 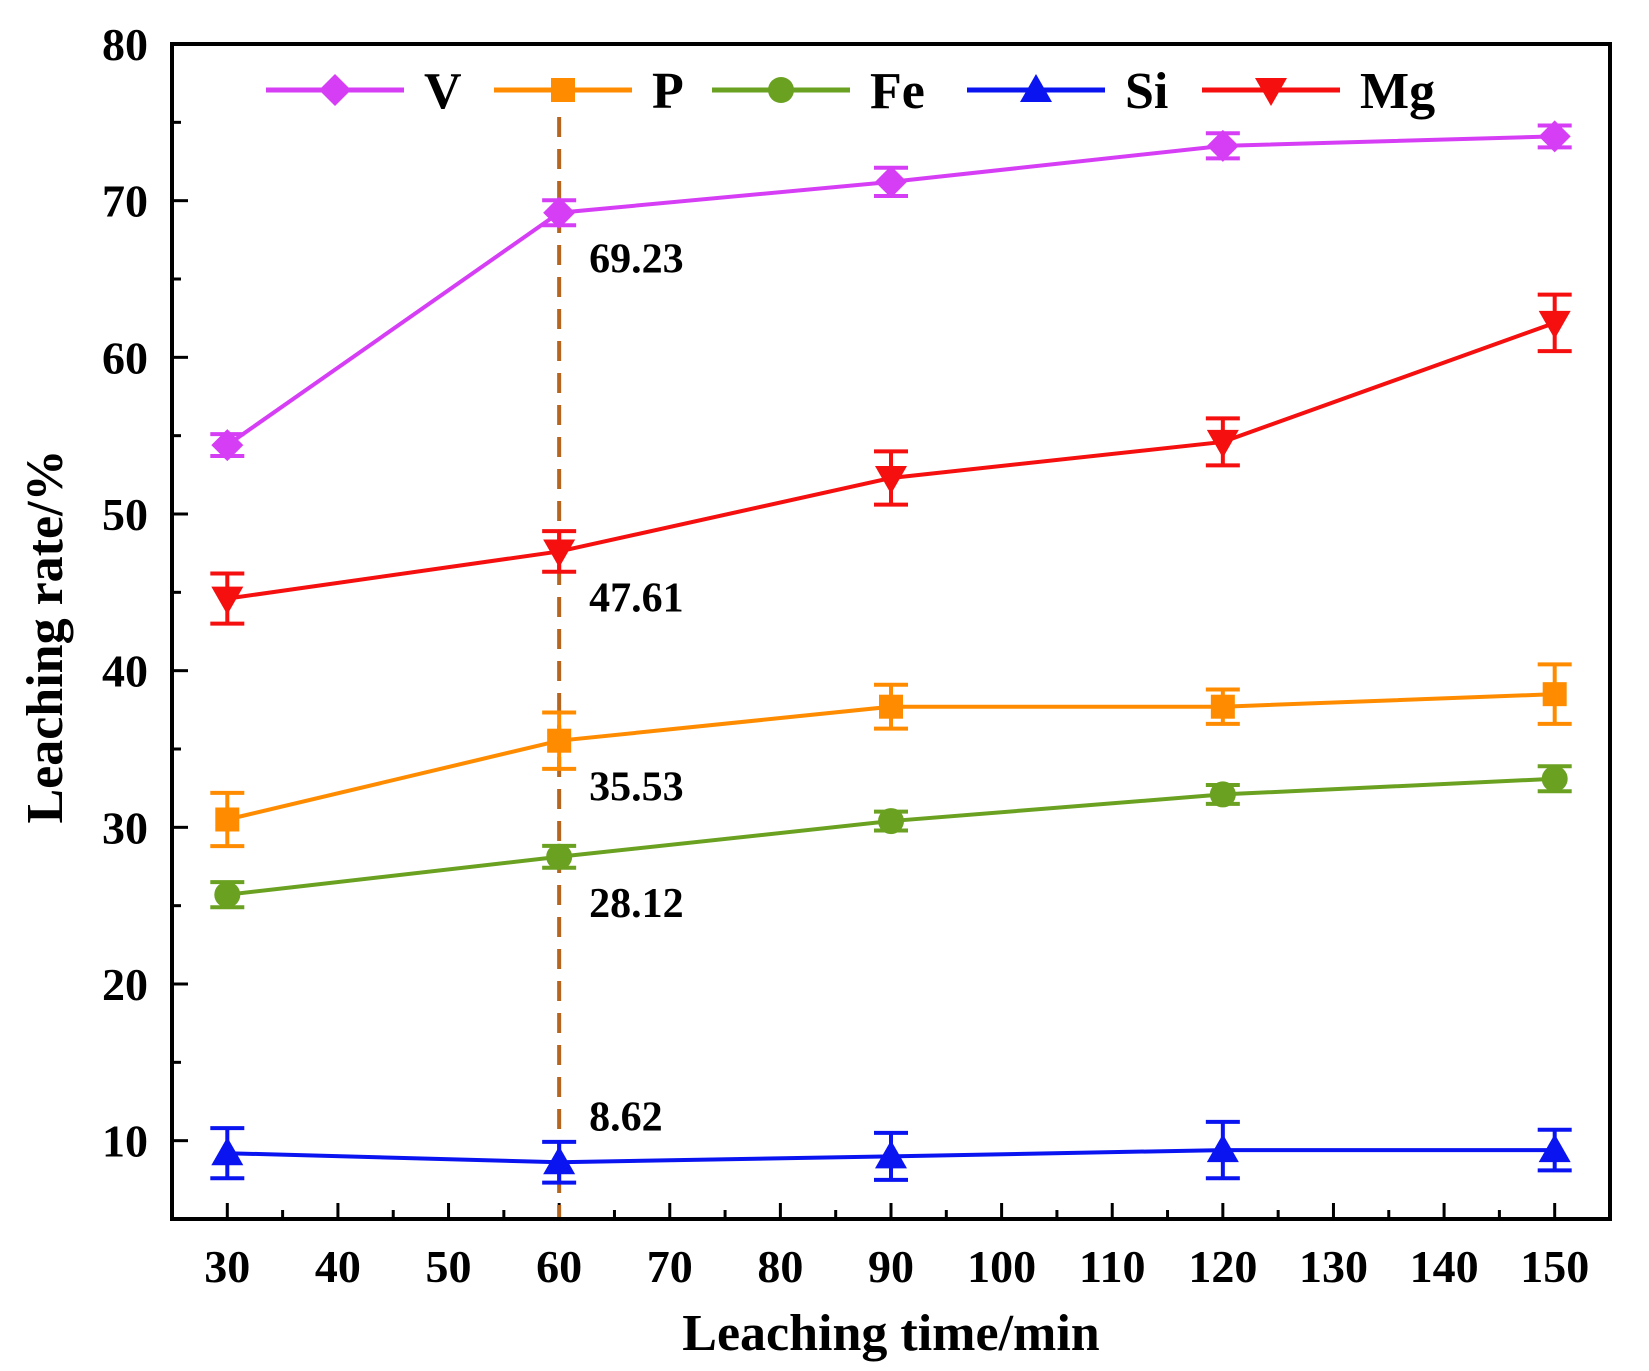 I want to click on x-axis-label: Leaching time/min, so click(x=891, y=1333).